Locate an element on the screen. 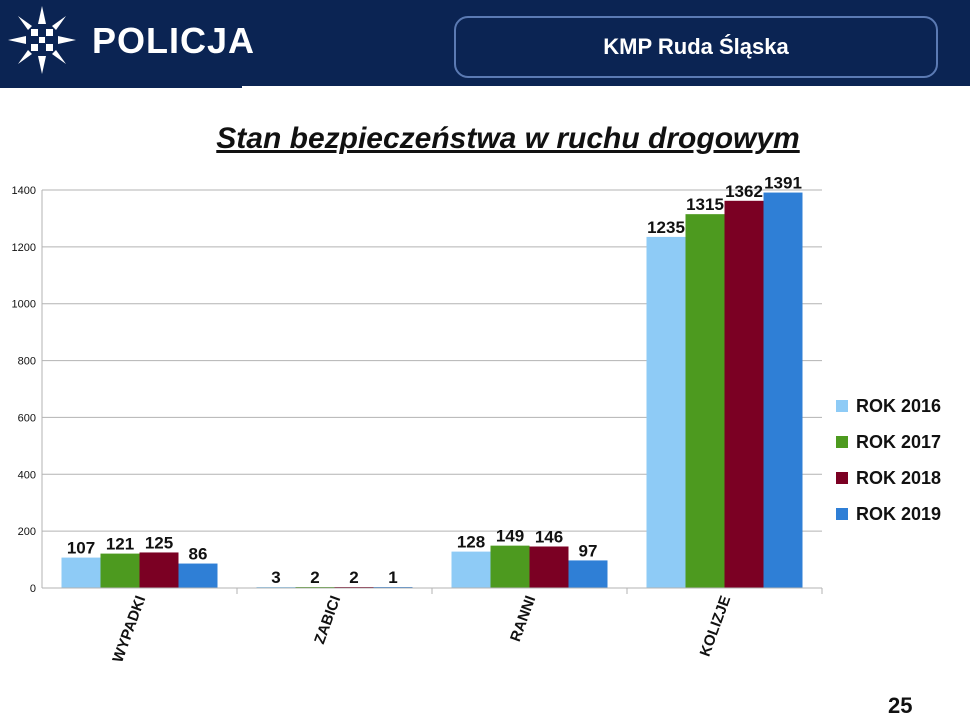 This screenshot has width=970, height=725. data-label: 146 is located at coordinates (549, 536).